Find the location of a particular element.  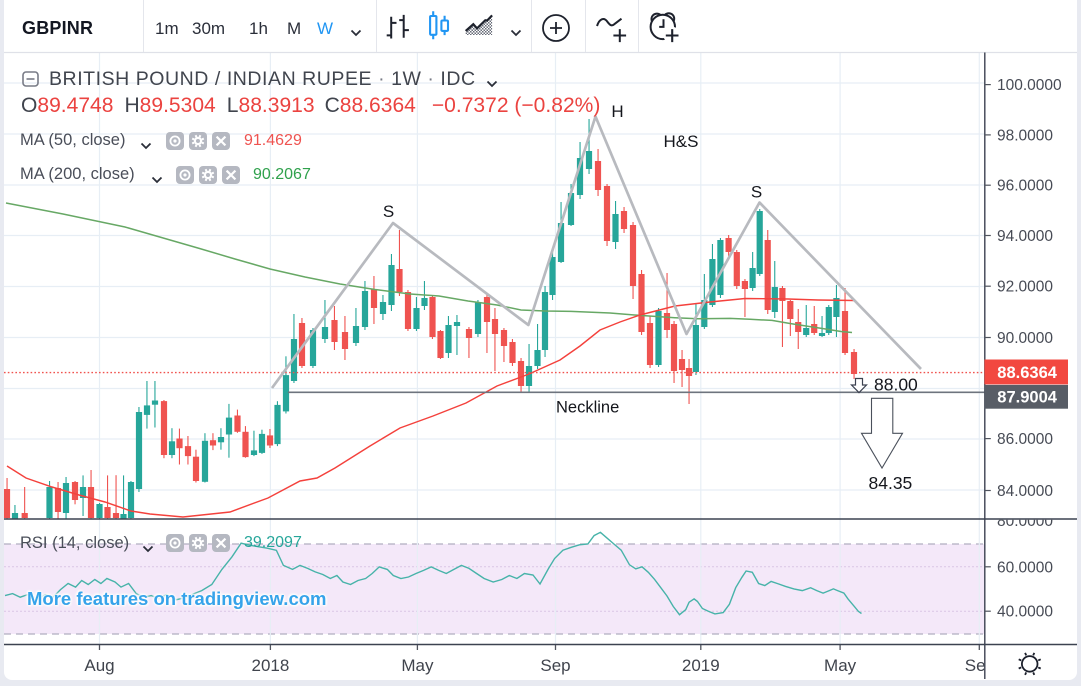

svg-text: 96.0000 is located at coordinates (1025, 186).